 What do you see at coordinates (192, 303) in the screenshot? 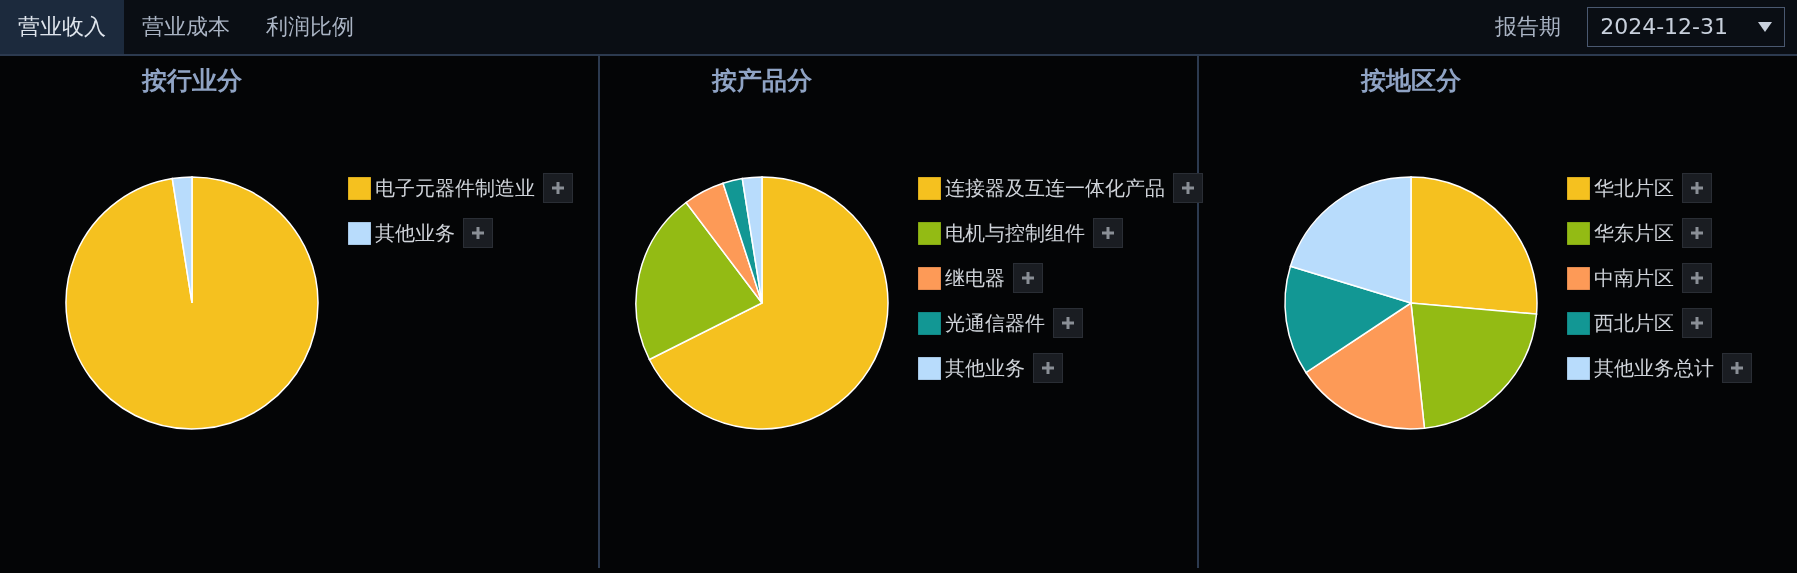
I see `pie-slice` at bounding box center [192, 303].